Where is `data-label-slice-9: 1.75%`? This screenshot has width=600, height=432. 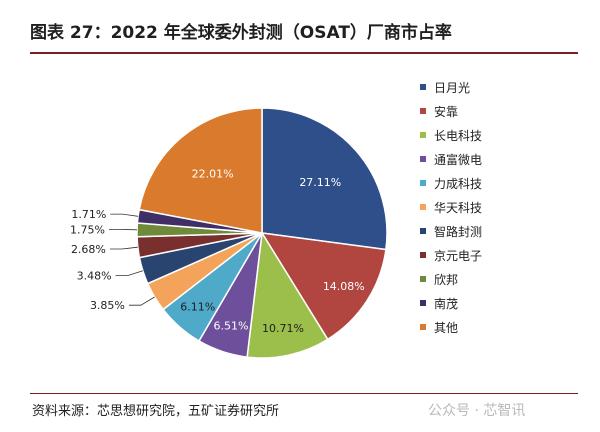 data-label-slice-9: 1.75% is located at coordinates (87, 229).